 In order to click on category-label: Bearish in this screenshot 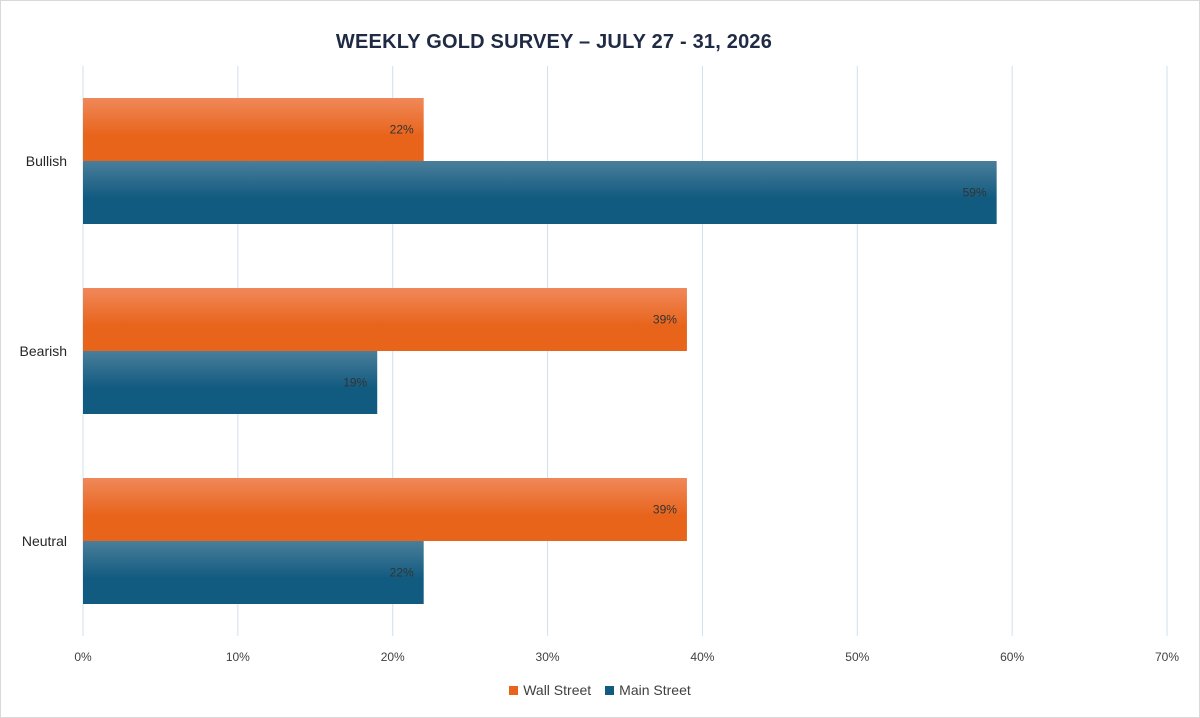, I will do `click(43, 351)`.